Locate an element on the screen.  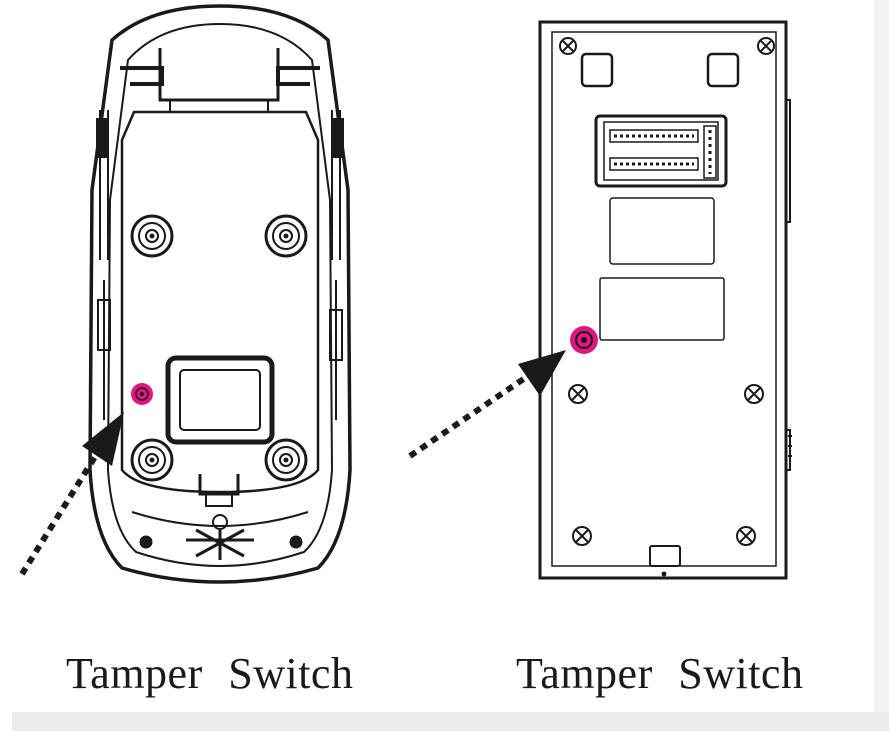
terminal-block-outer is located at coordinates (661, 151).